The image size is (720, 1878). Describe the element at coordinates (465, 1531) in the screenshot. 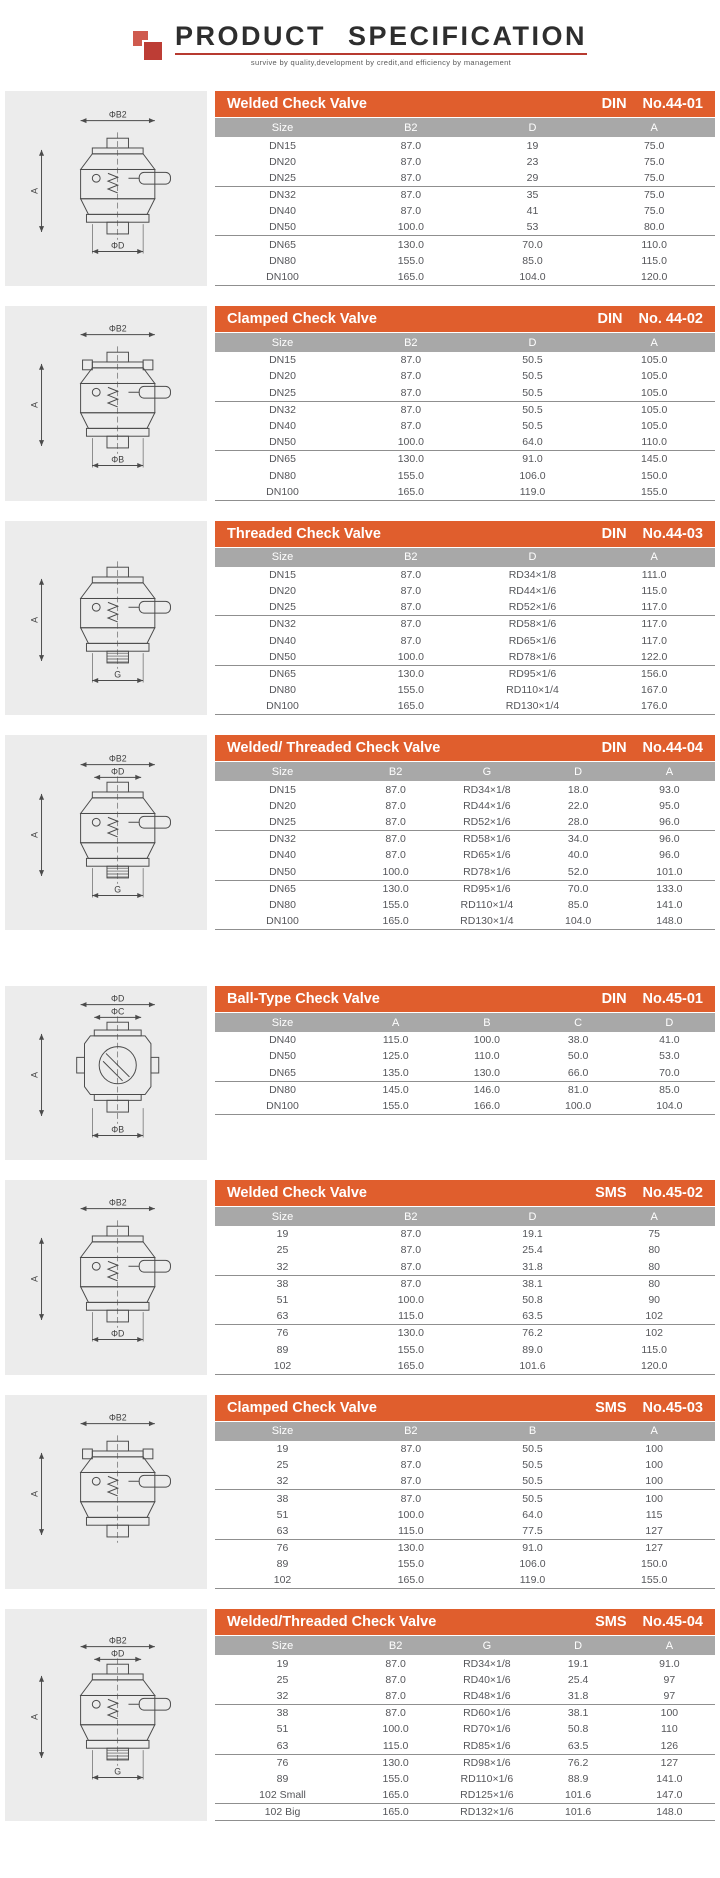

I see `table-row: 63 115.0 77.5 127` at that location.